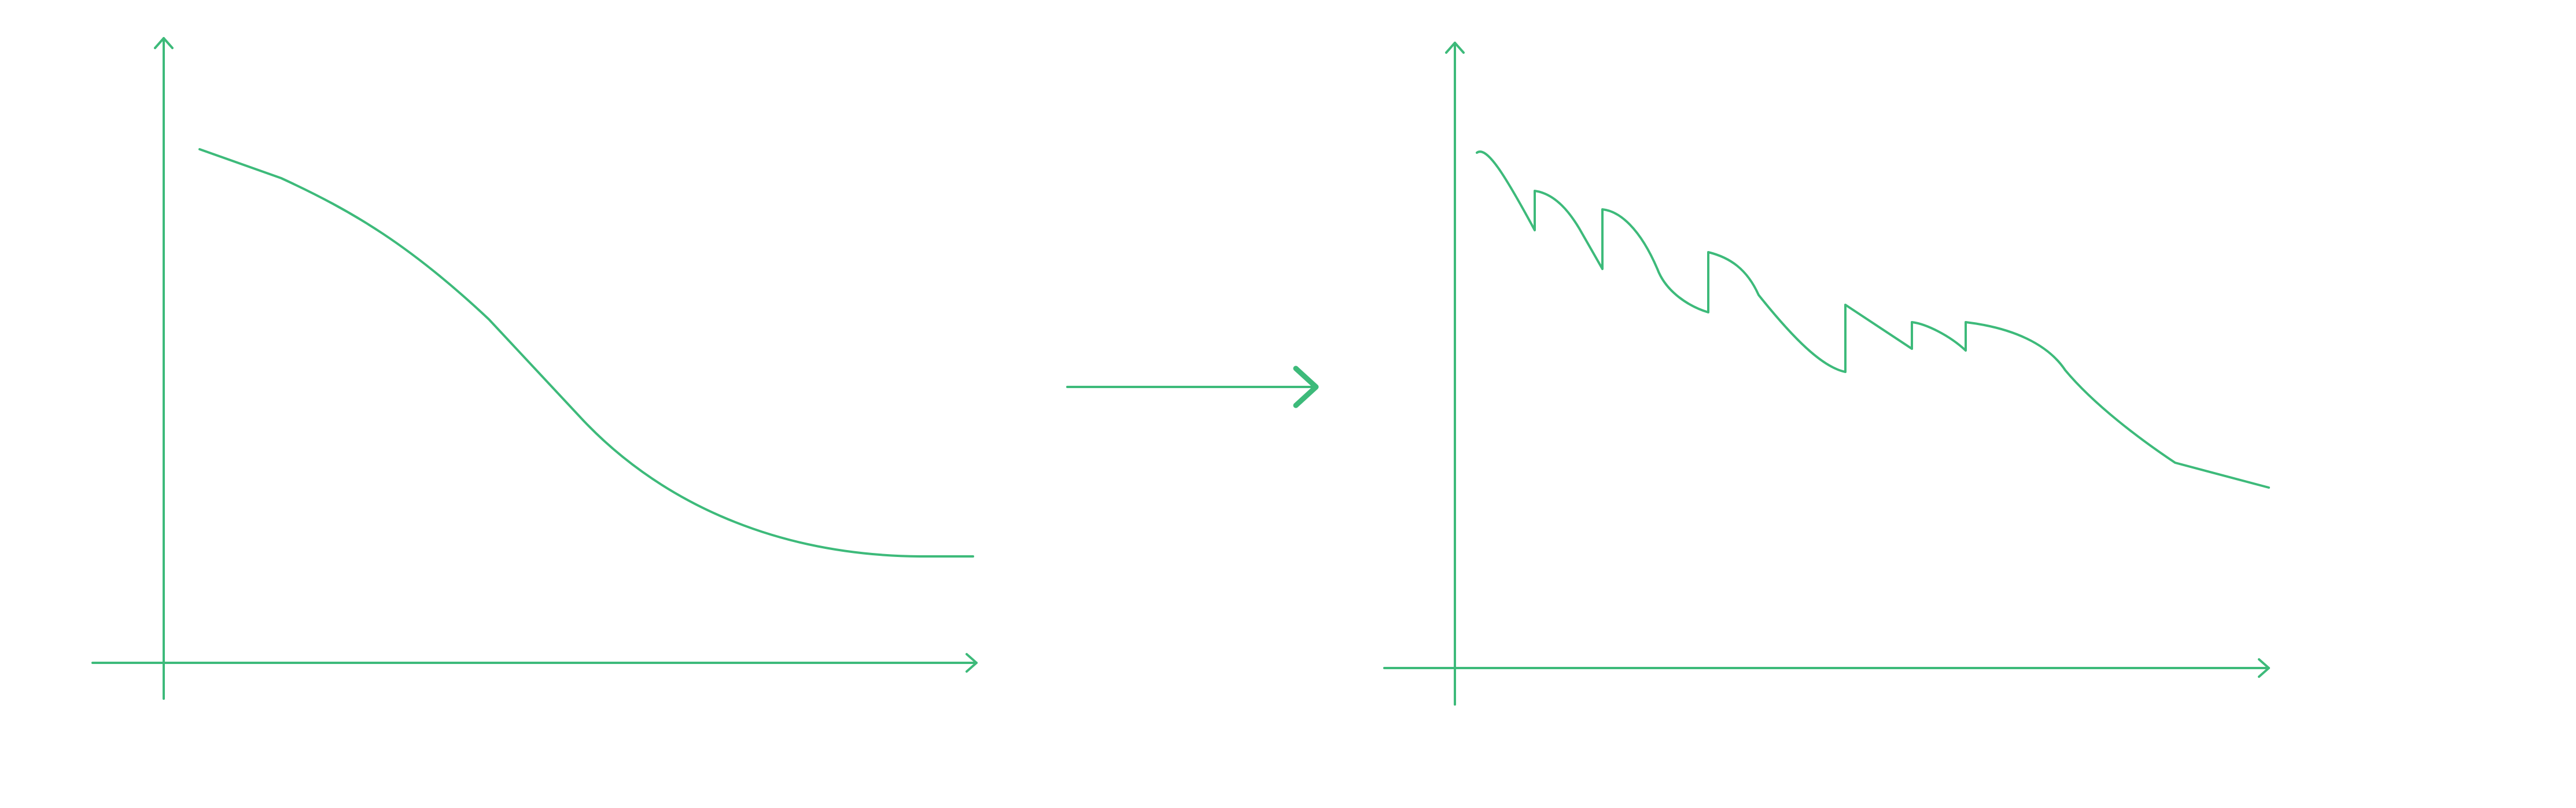 The height and width of the screenshot is (808, 2576). I want to click on left-y-axis, so click(164, 368).